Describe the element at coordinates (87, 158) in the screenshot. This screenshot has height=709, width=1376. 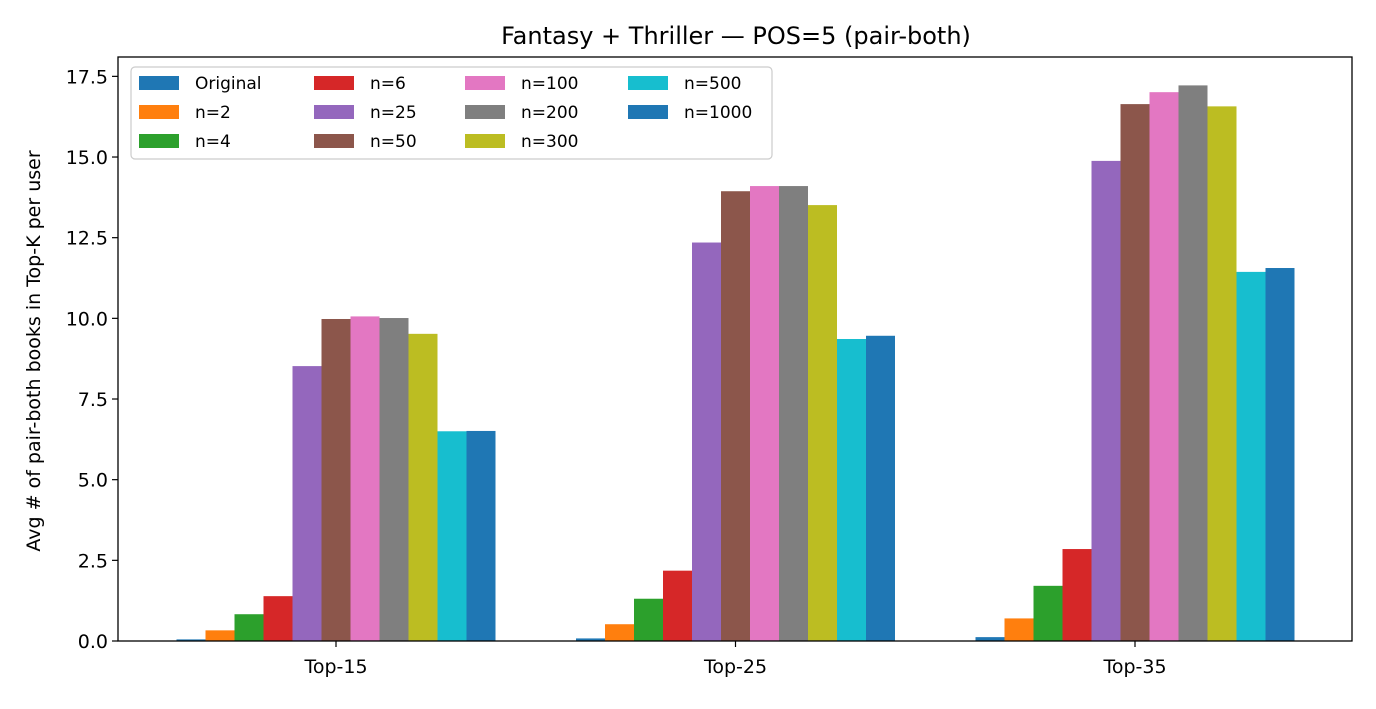
I see `y-tick-label: 15.0` at that location.